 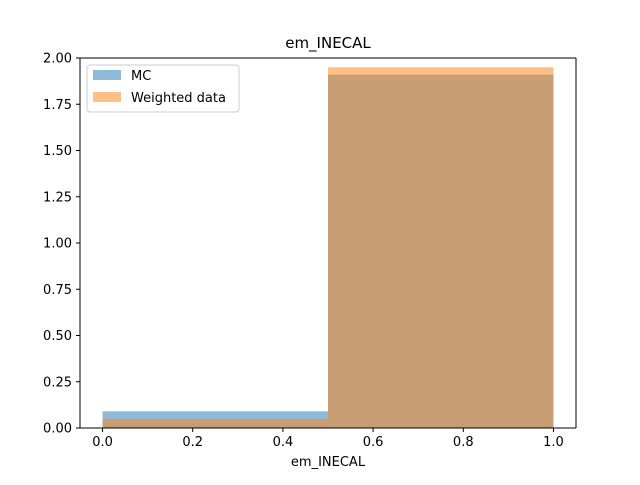 I want to click on x-tick-label: 0.4, so click(x=283, y=442).